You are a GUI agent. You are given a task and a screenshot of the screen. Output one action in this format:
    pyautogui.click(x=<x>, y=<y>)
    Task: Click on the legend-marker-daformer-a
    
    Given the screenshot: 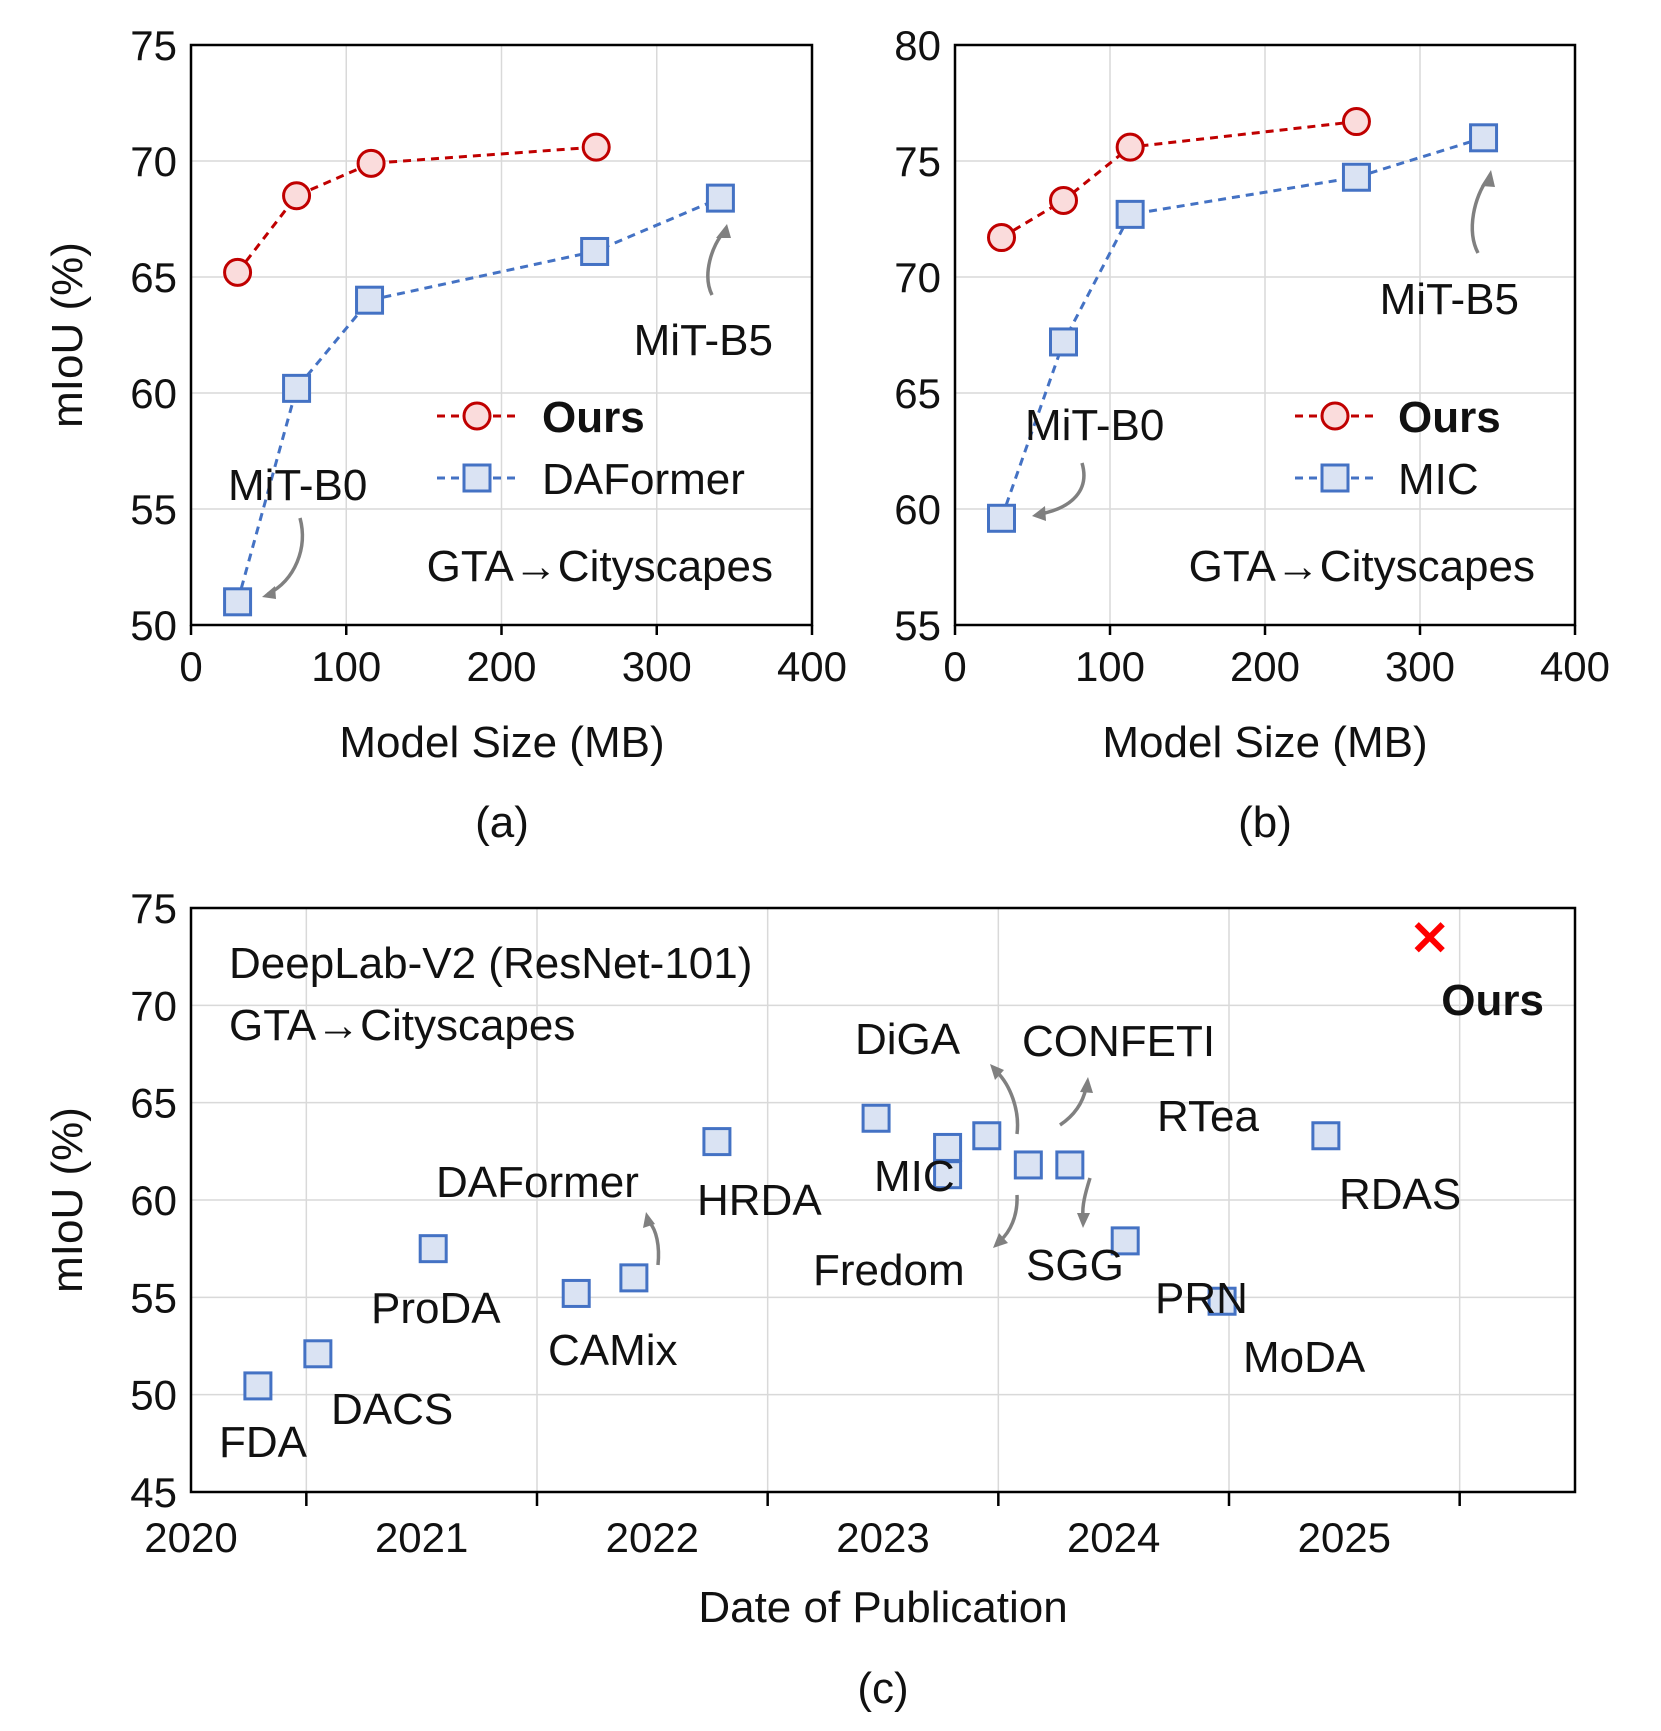 What is the action you would take?
    pyautogui.click(x=477, y=478)
    